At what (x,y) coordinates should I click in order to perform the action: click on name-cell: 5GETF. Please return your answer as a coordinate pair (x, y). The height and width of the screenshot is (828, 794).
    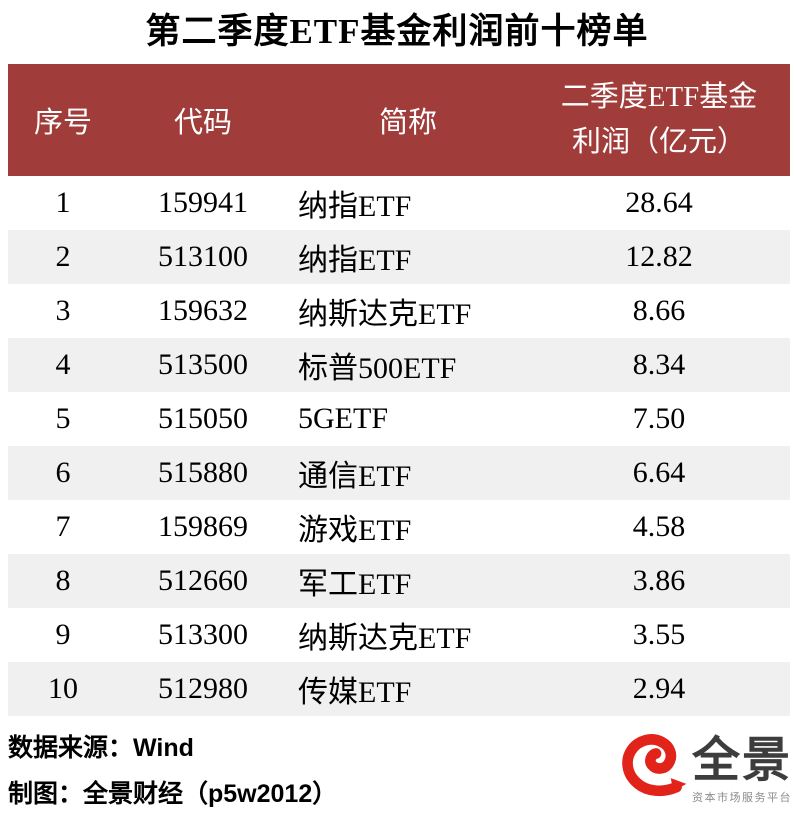
    Looking at the image, I should click on (343, 418).